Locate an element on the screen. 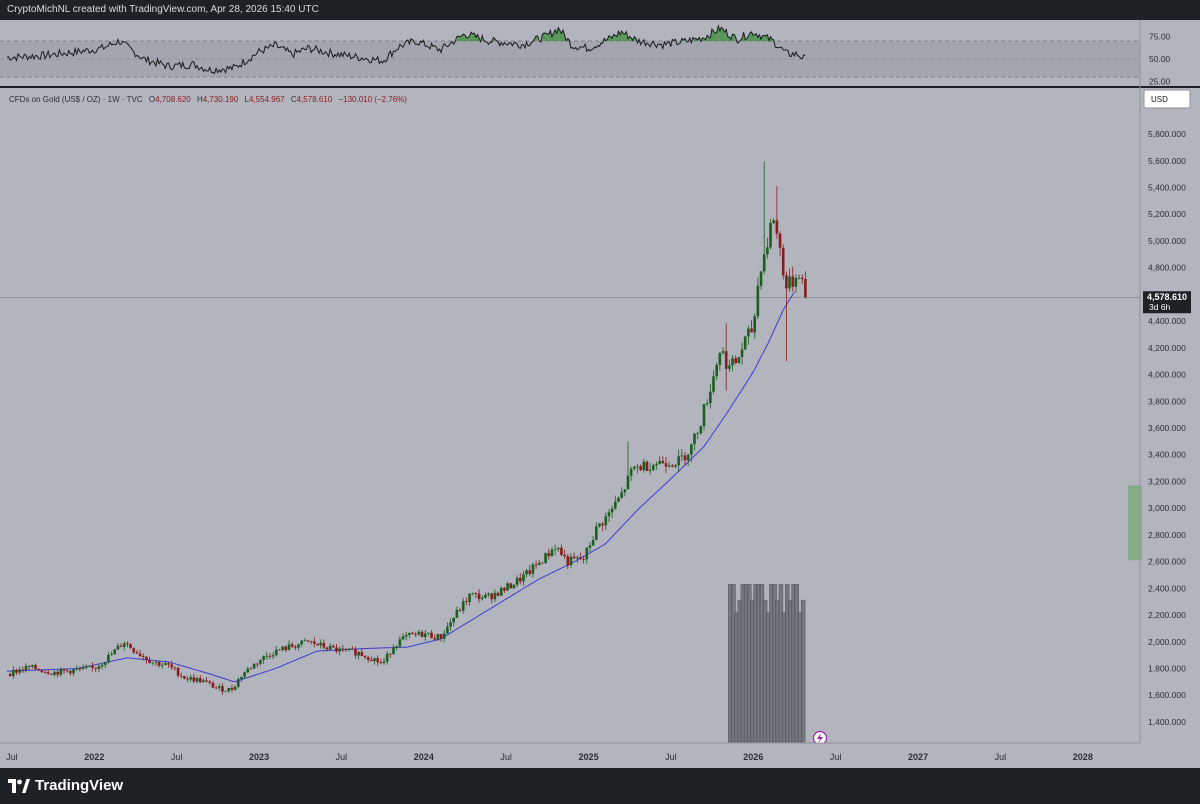 This screenshot has width=1200, height=804. price-tick-label-1: 5,600.000 is located at coordinates (1167, 161).